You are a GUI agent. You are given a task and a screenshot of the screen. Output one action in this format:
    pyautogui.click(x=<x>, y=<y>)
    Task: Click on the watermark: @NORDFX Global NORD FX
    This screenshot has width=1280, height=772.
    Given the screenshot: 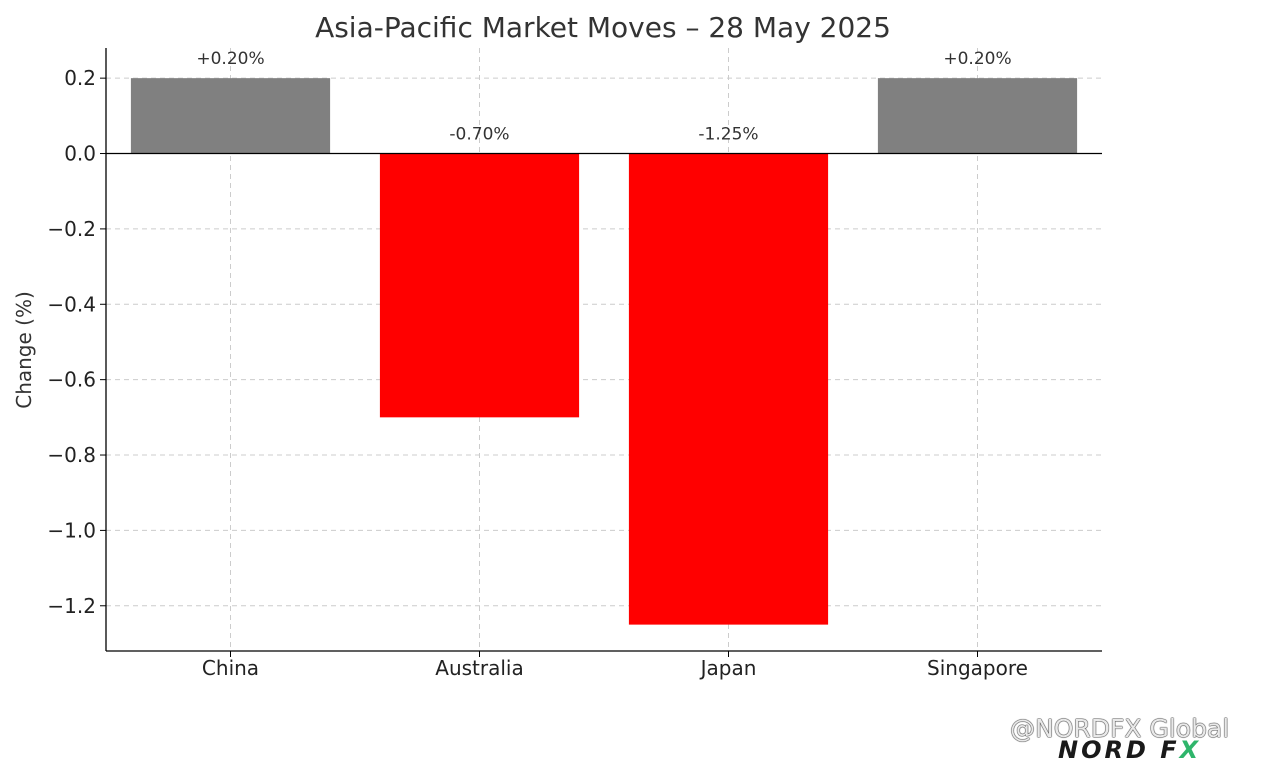 What is the action you would take?
    pyautogui.click(x=1140, y=739)
    